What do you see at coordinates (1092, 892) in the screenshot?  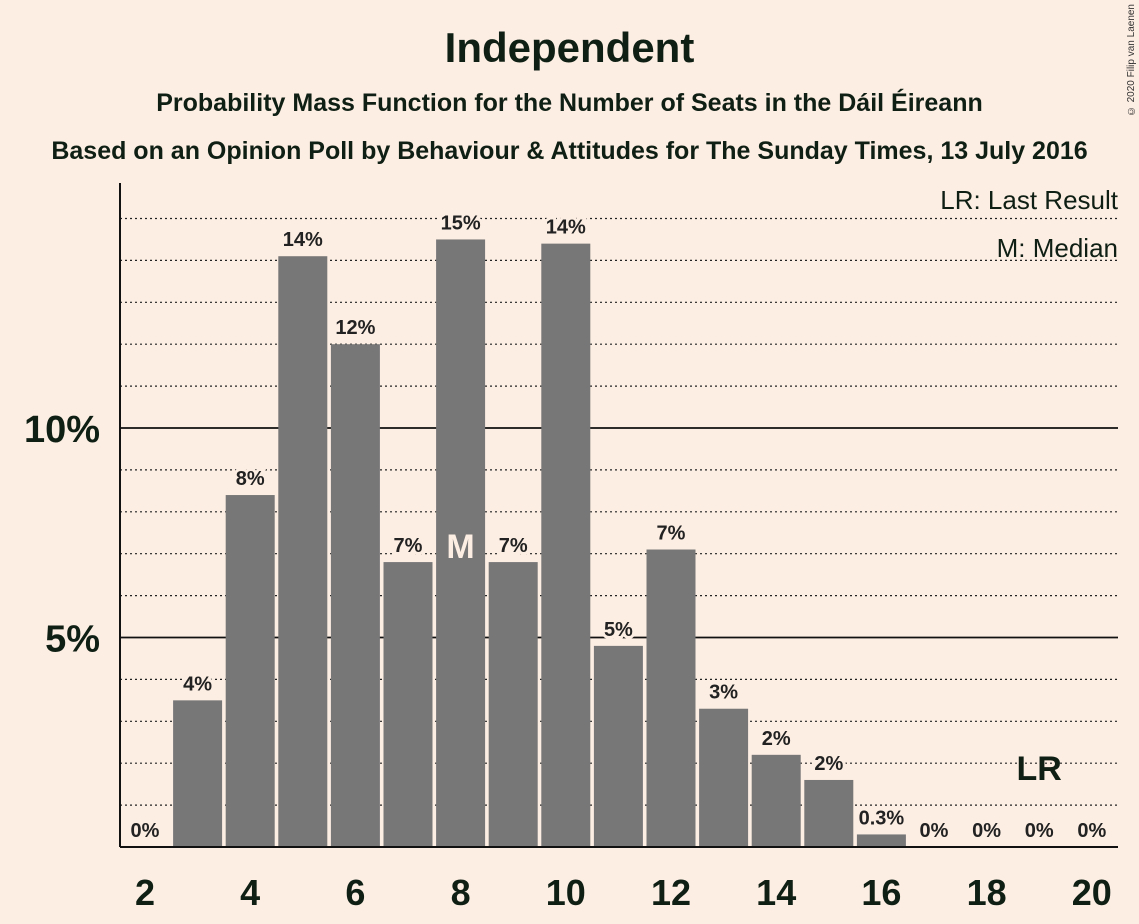 I see `x-tick-label: 20` at bounding box center [1092, 892].